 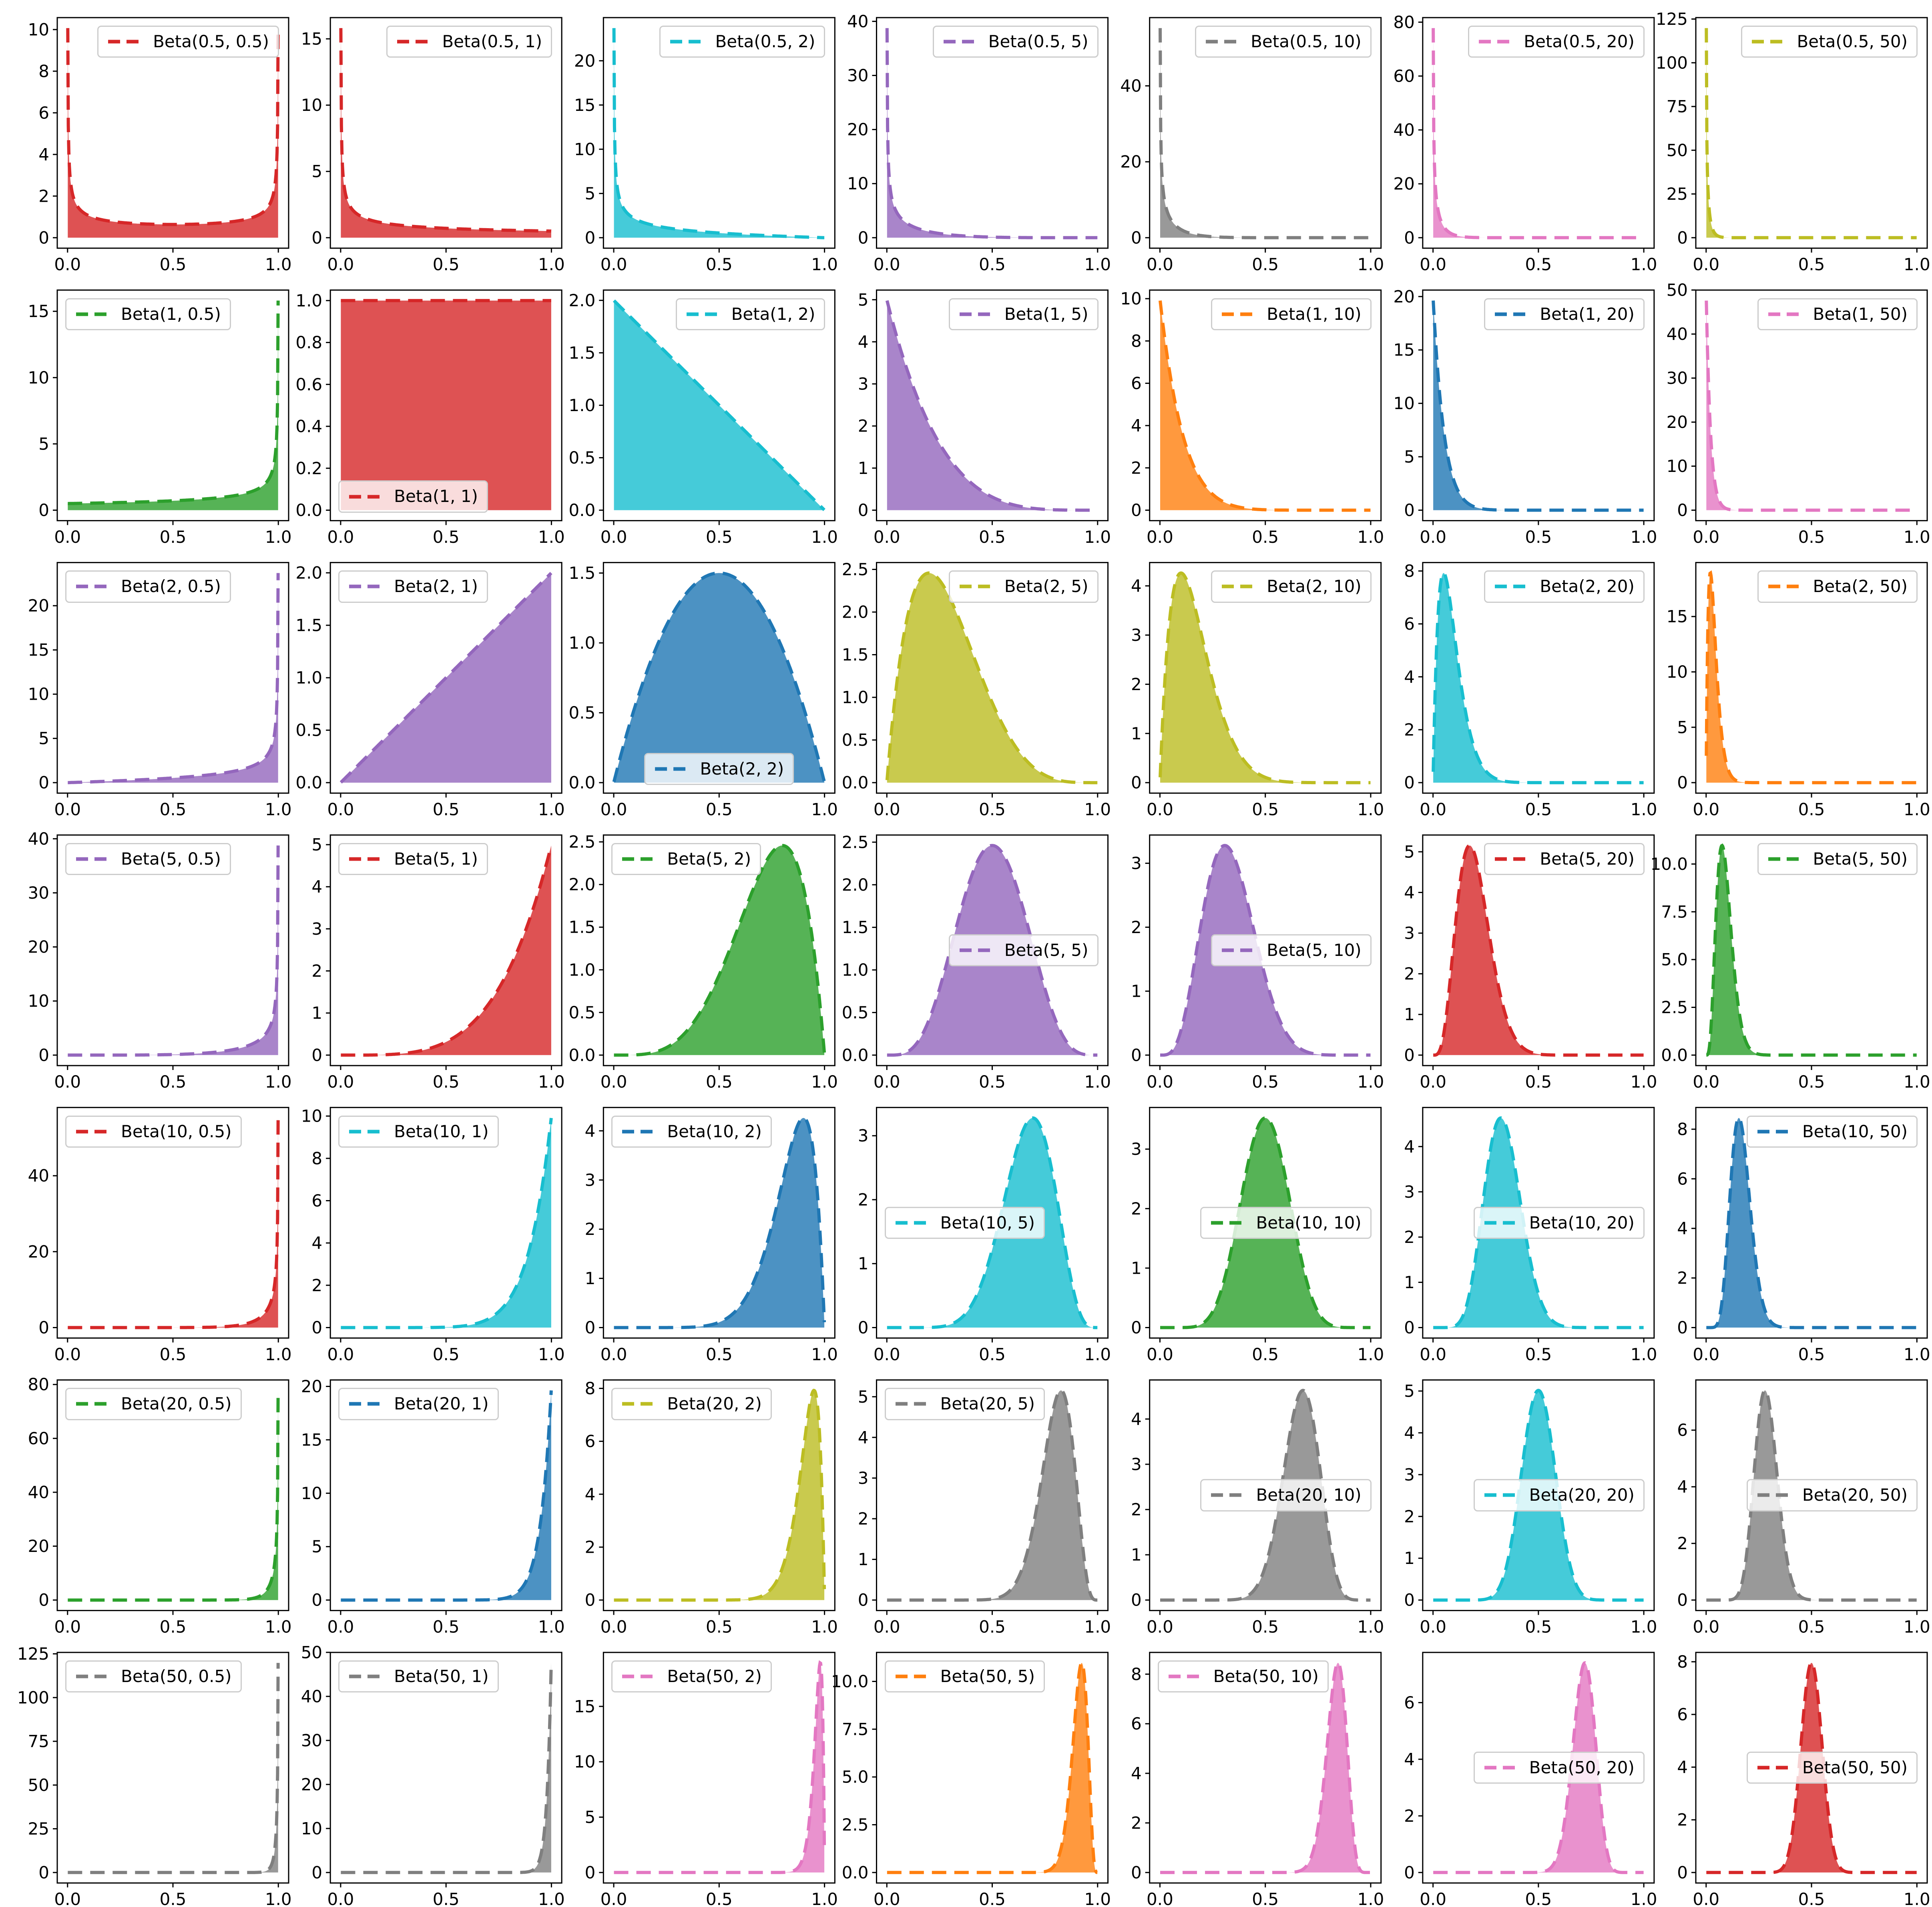 I want to click on legend: Beta(2, 10), so click(x=1291, y=587).